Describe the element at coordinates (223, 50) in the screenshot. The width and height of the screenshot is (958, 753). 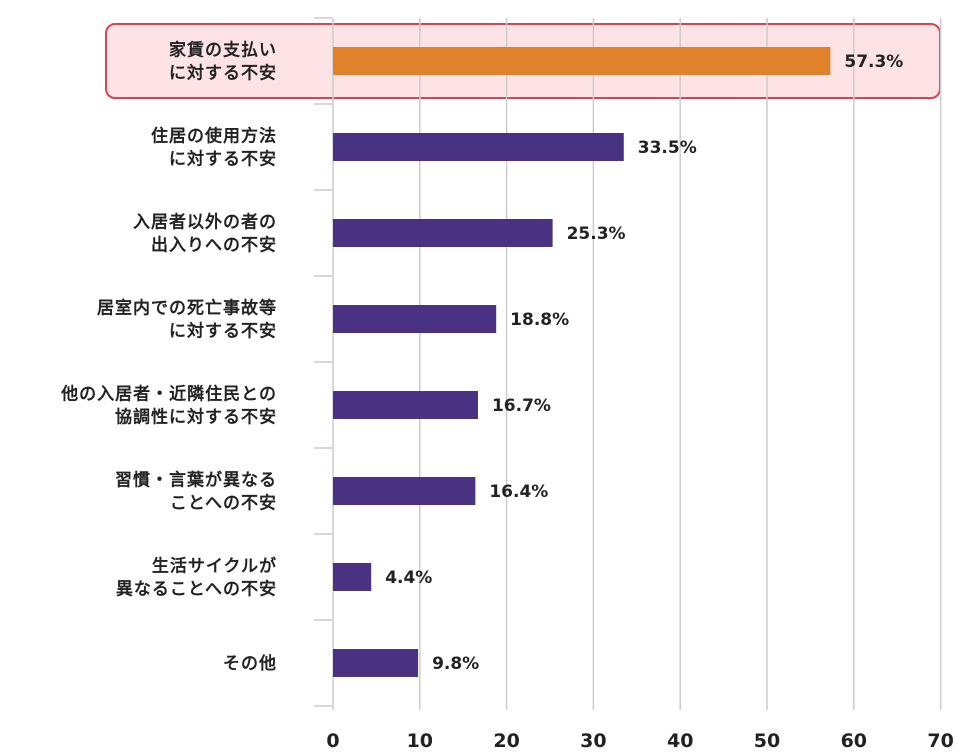
I see `category-label: 家賃の支払い` at that location.